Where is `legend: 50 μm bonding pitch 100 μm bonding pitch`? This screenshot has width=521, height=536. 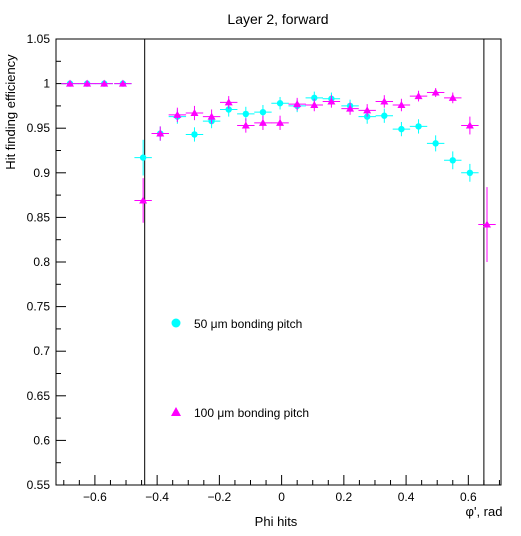
legend: 50 μm bonding pitch 100 μm bonding pitch is located at coordinates (240, 368).